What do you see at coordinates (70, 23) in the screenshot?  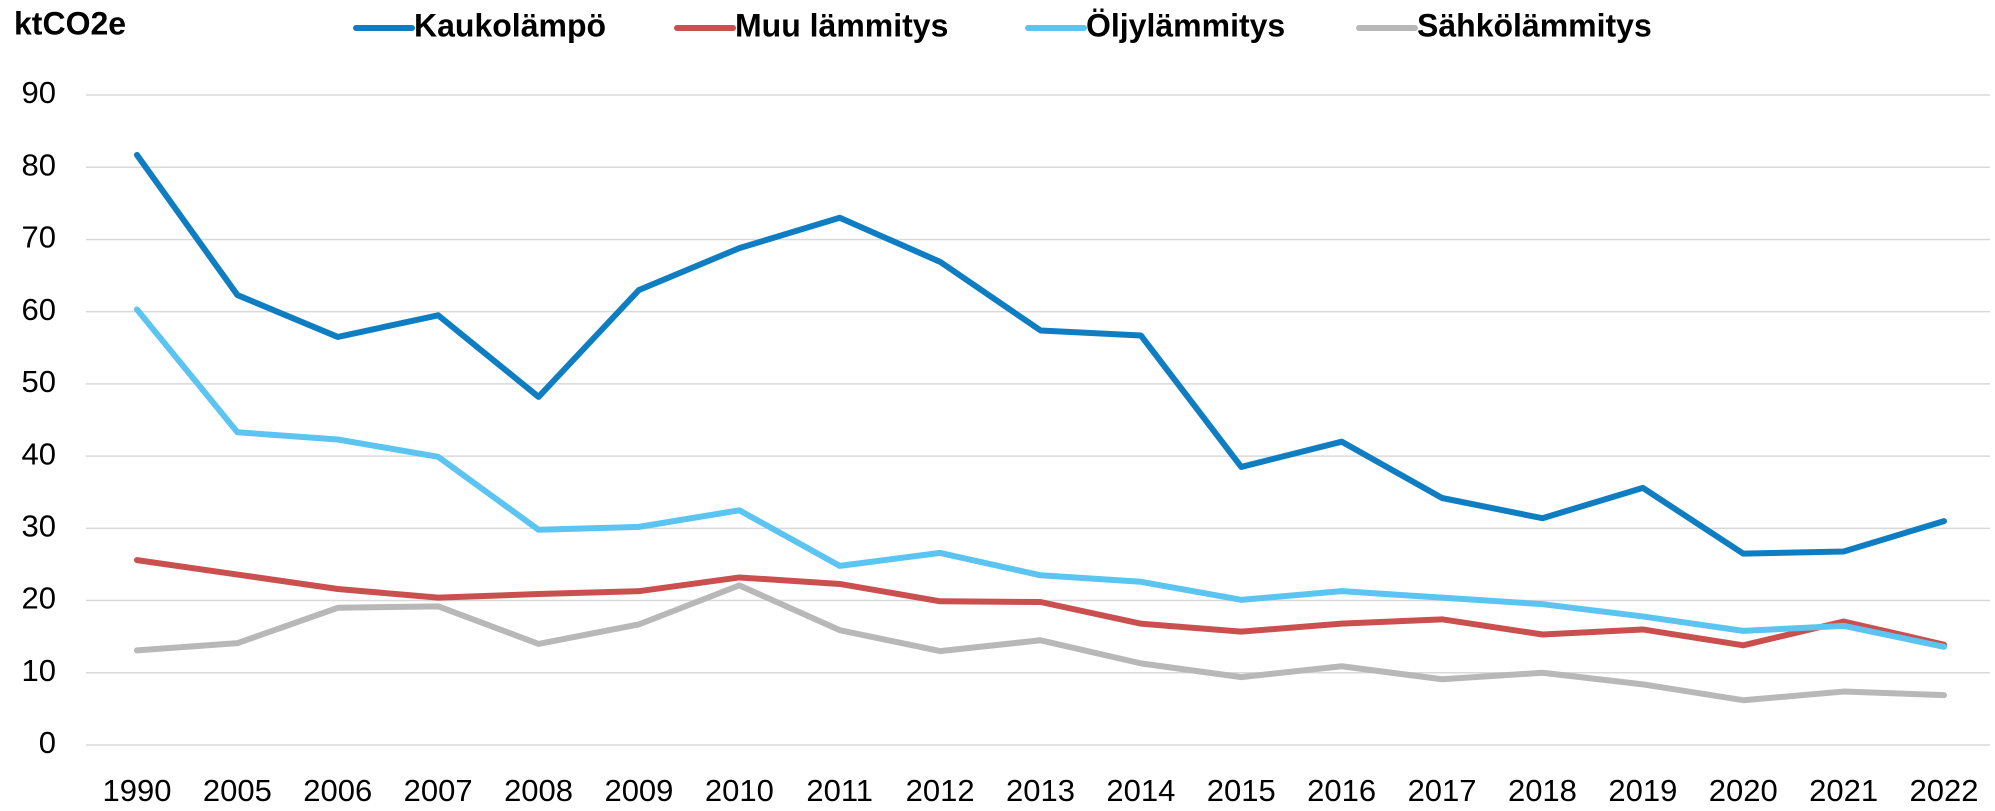 I see `y-axis-label: ktCO2e` at bounding box center [70, 23].